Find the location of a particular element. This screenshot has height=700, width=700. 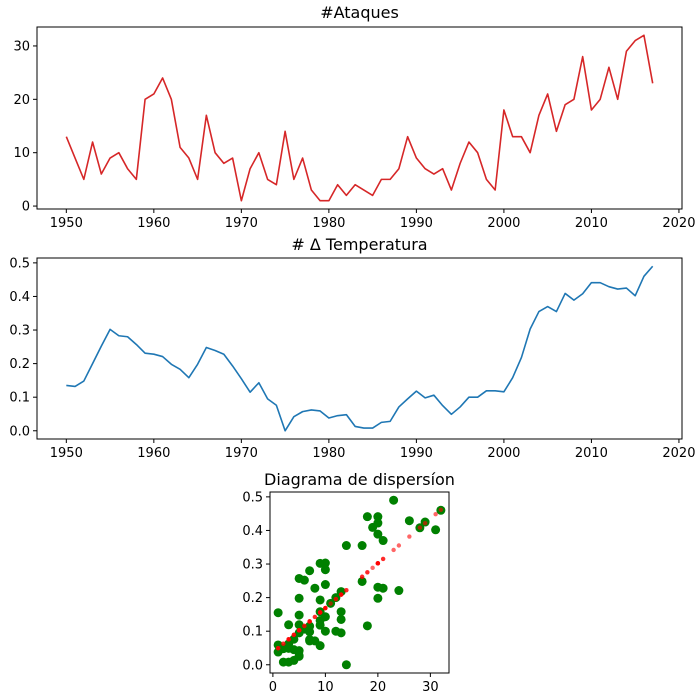

chart-title: # Δ Temperatura is located at coordinates (359, 244).